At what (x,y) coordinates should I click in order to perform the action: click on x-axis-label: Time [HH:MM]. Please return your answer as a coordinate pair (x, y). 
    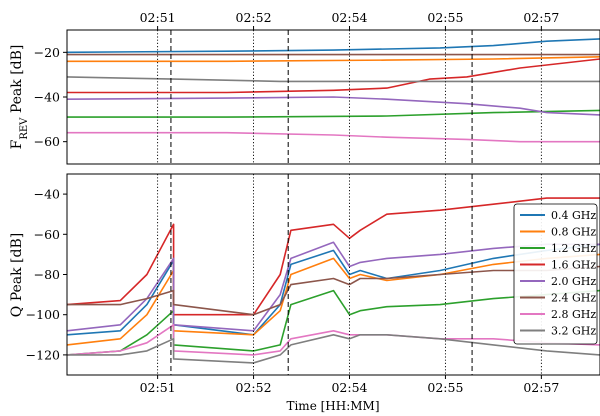
    Looking at the image, I should click on (332, 406).